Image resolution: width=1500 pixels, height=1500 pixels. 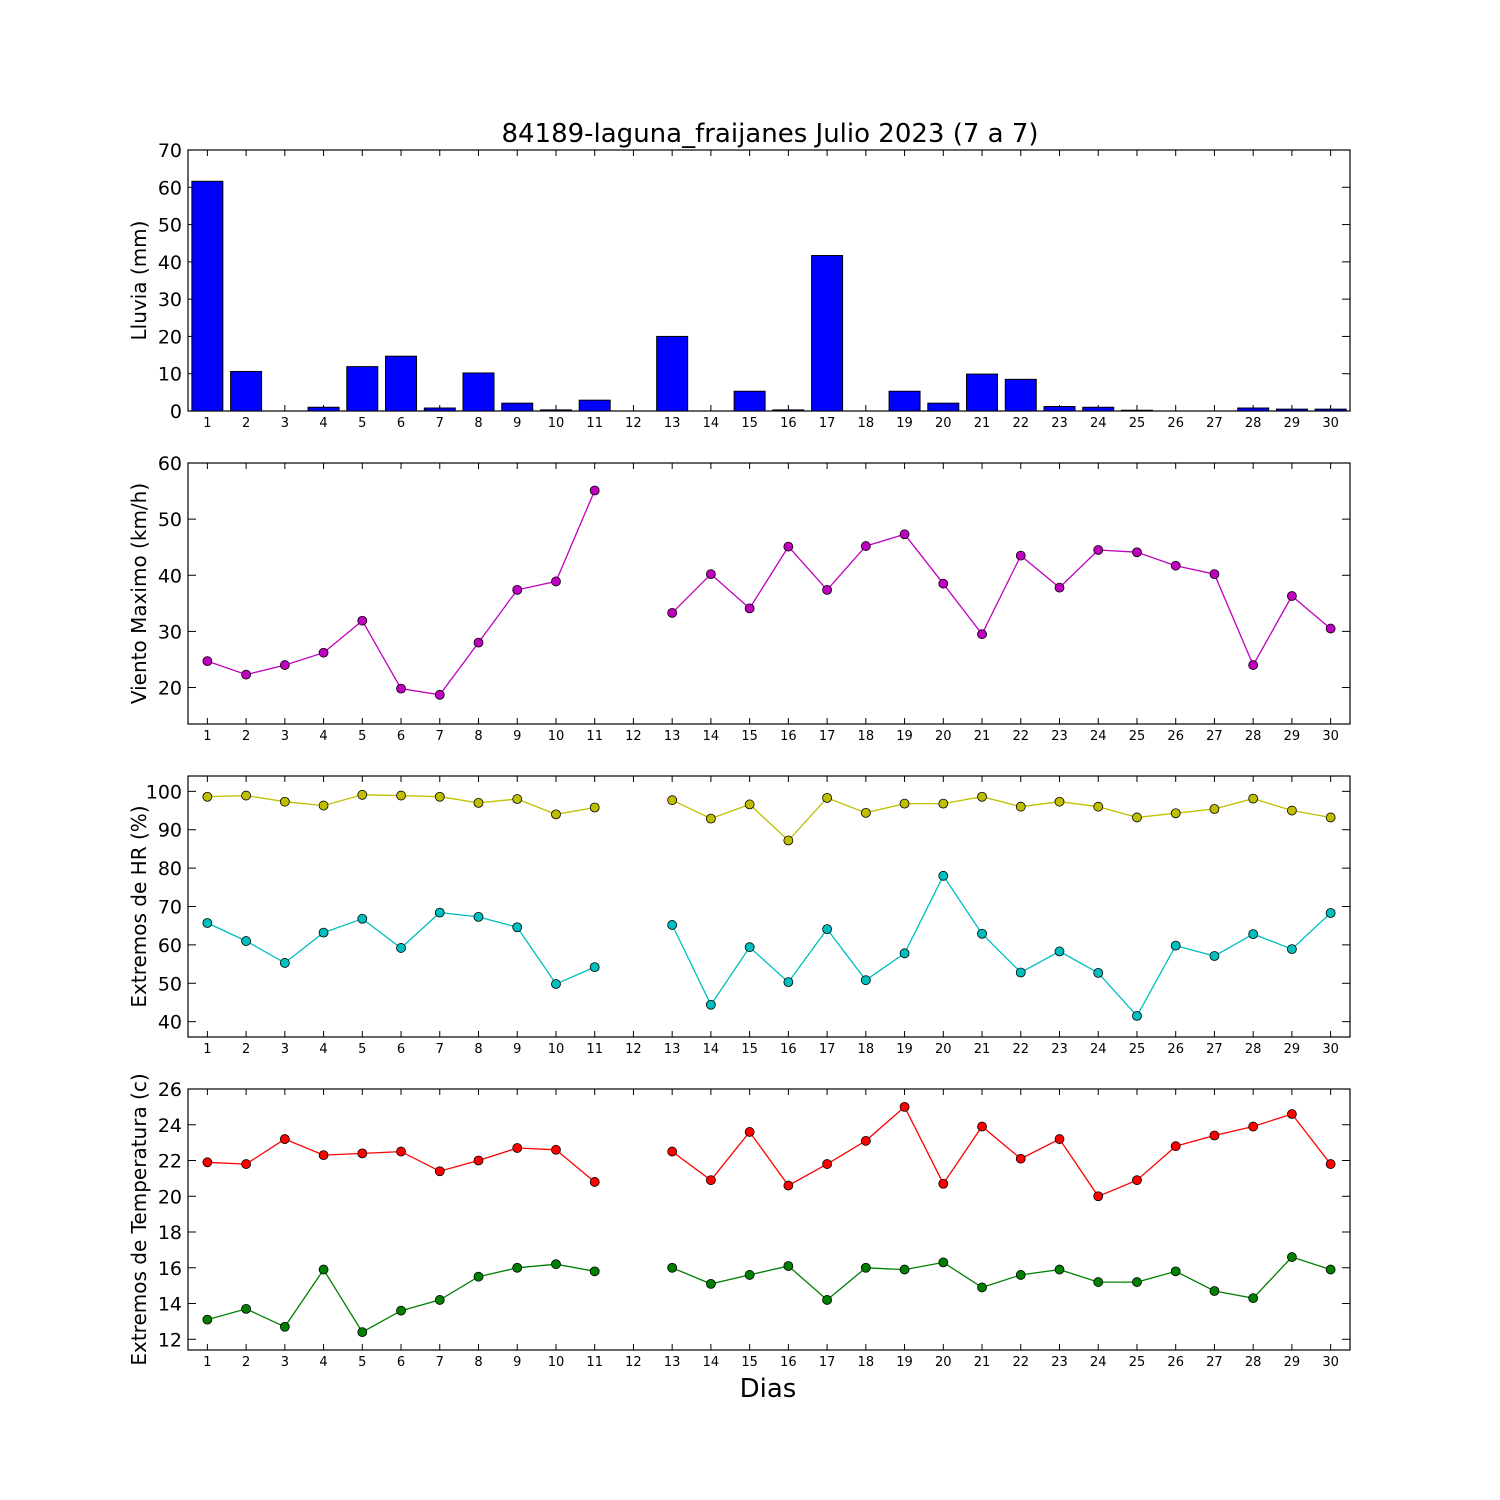 I want to click on x-axis-label: Dias, so click(x=768, y=1389).